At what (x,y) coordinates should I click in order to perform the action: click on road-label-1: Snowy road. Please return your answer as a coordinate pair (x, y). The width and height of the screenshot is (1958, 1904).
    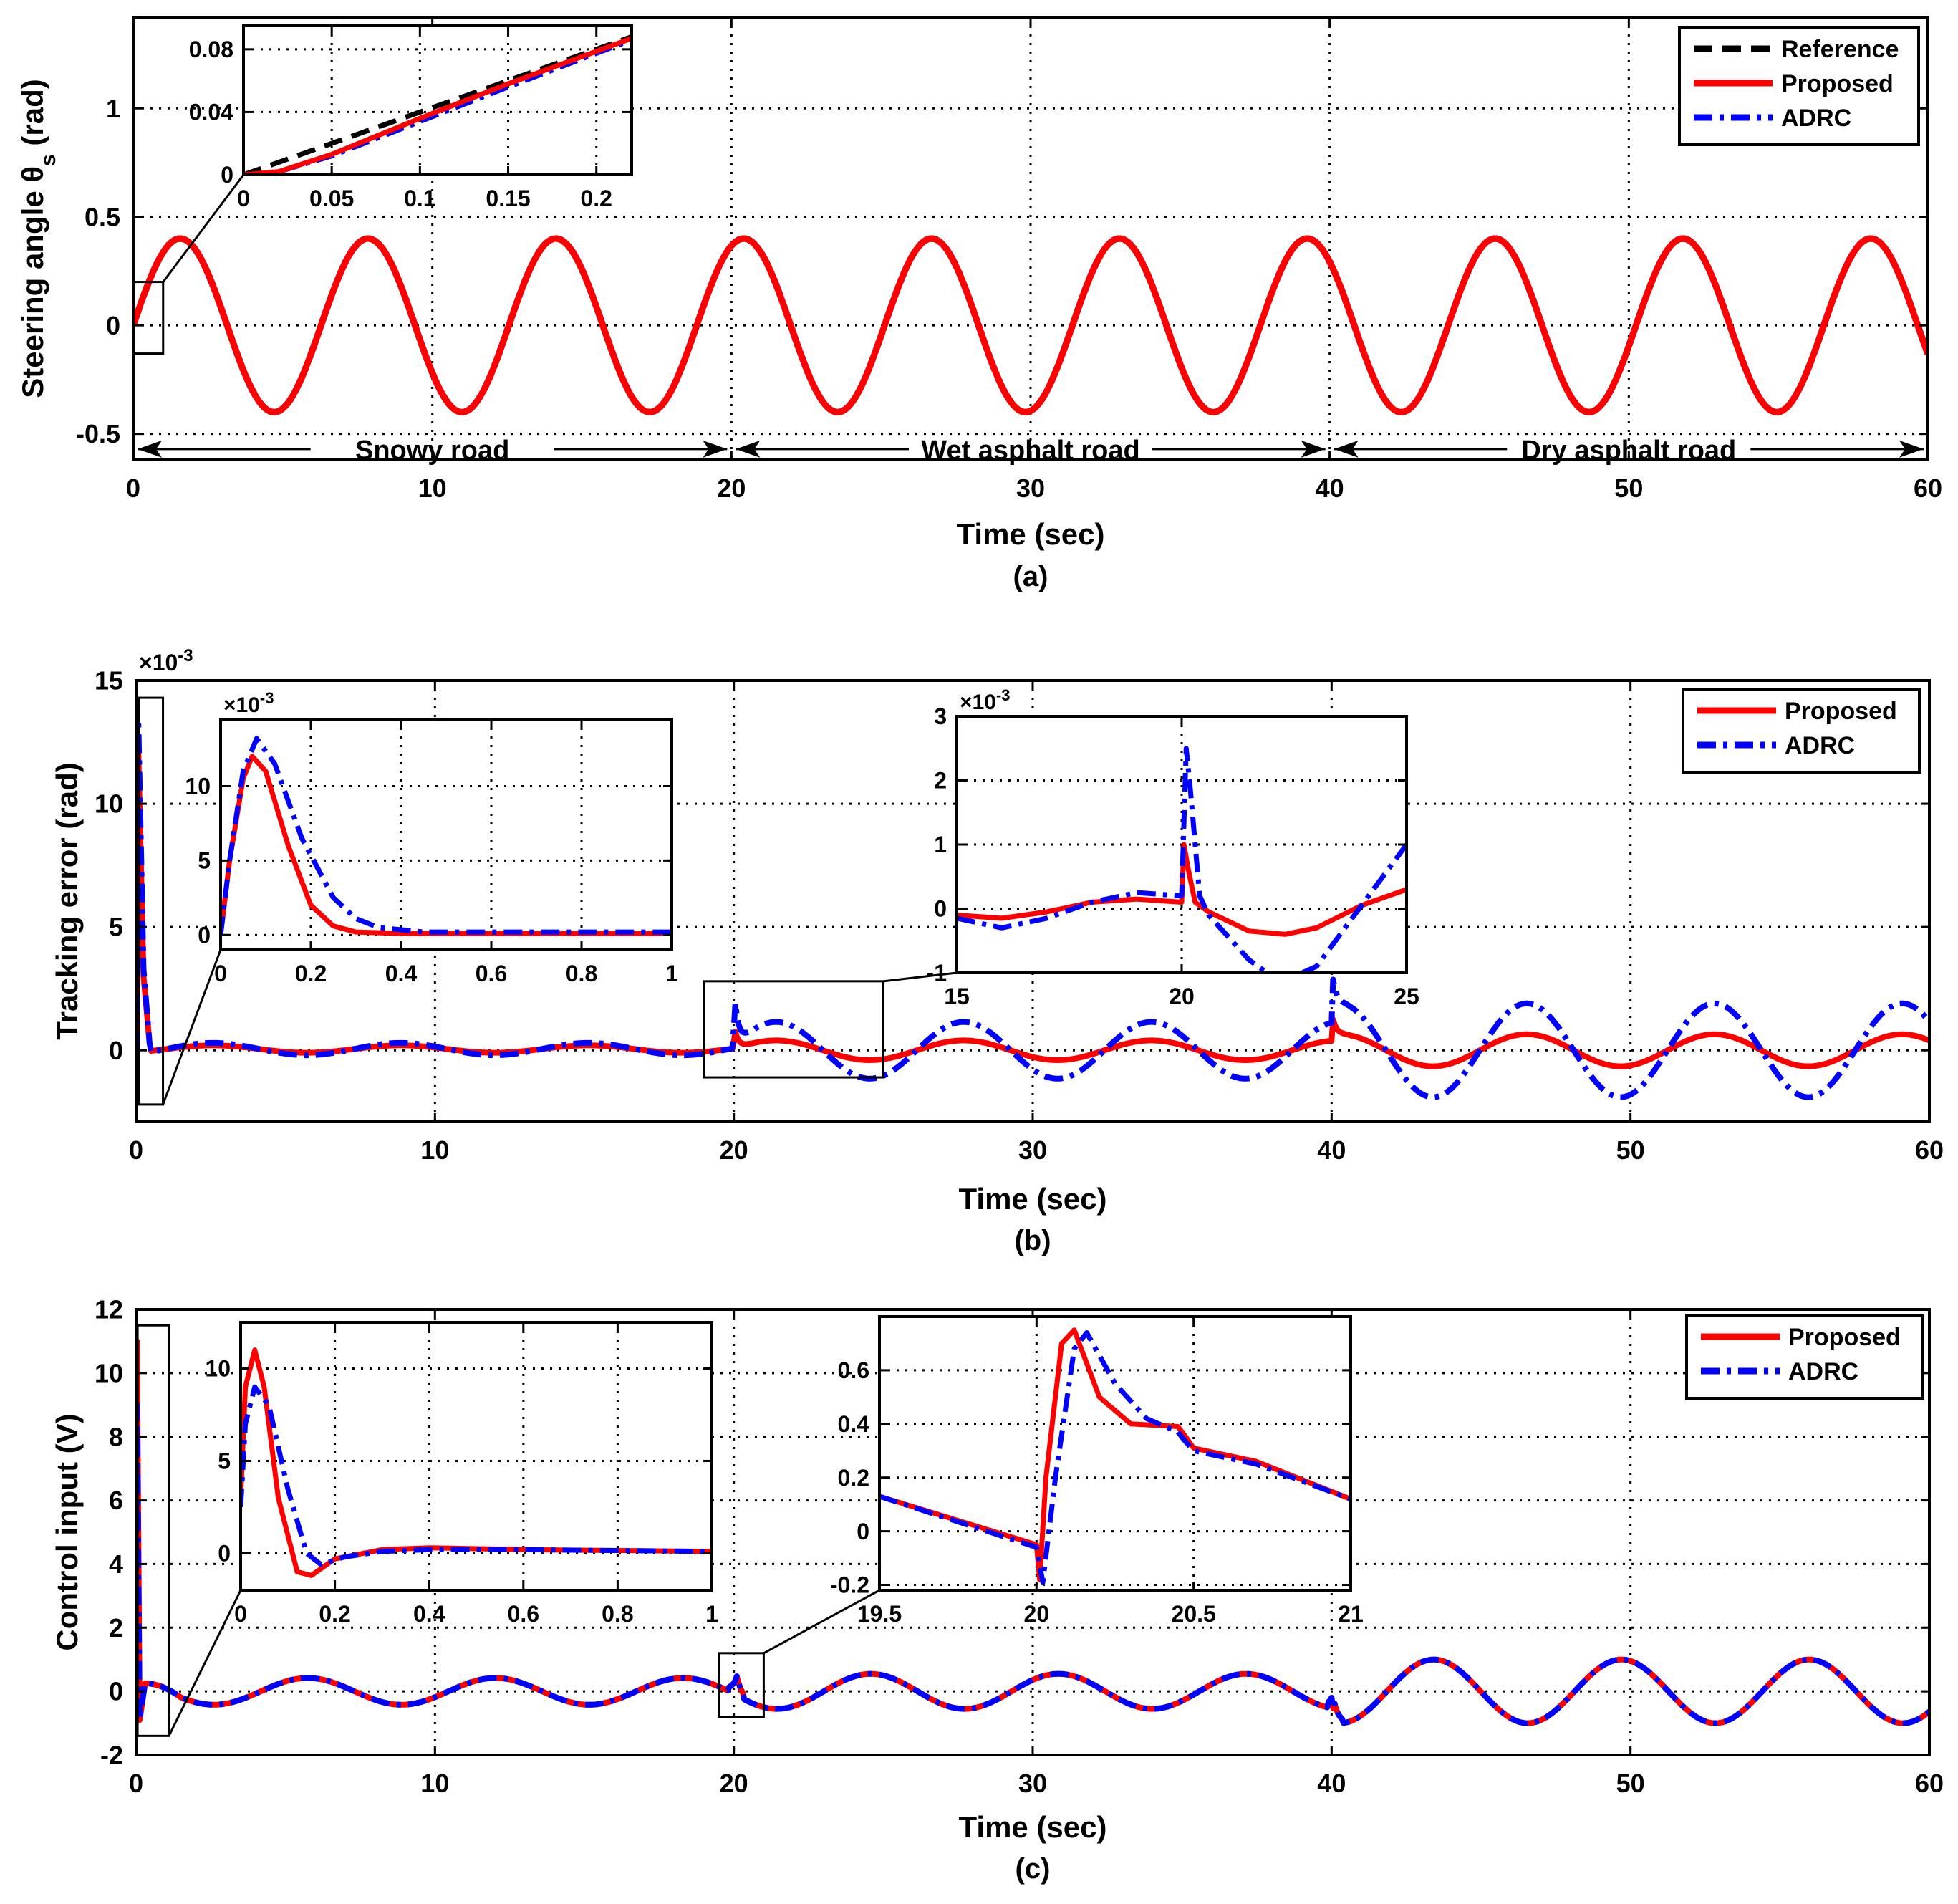
    Looking at the image, I should click on (432, 451).